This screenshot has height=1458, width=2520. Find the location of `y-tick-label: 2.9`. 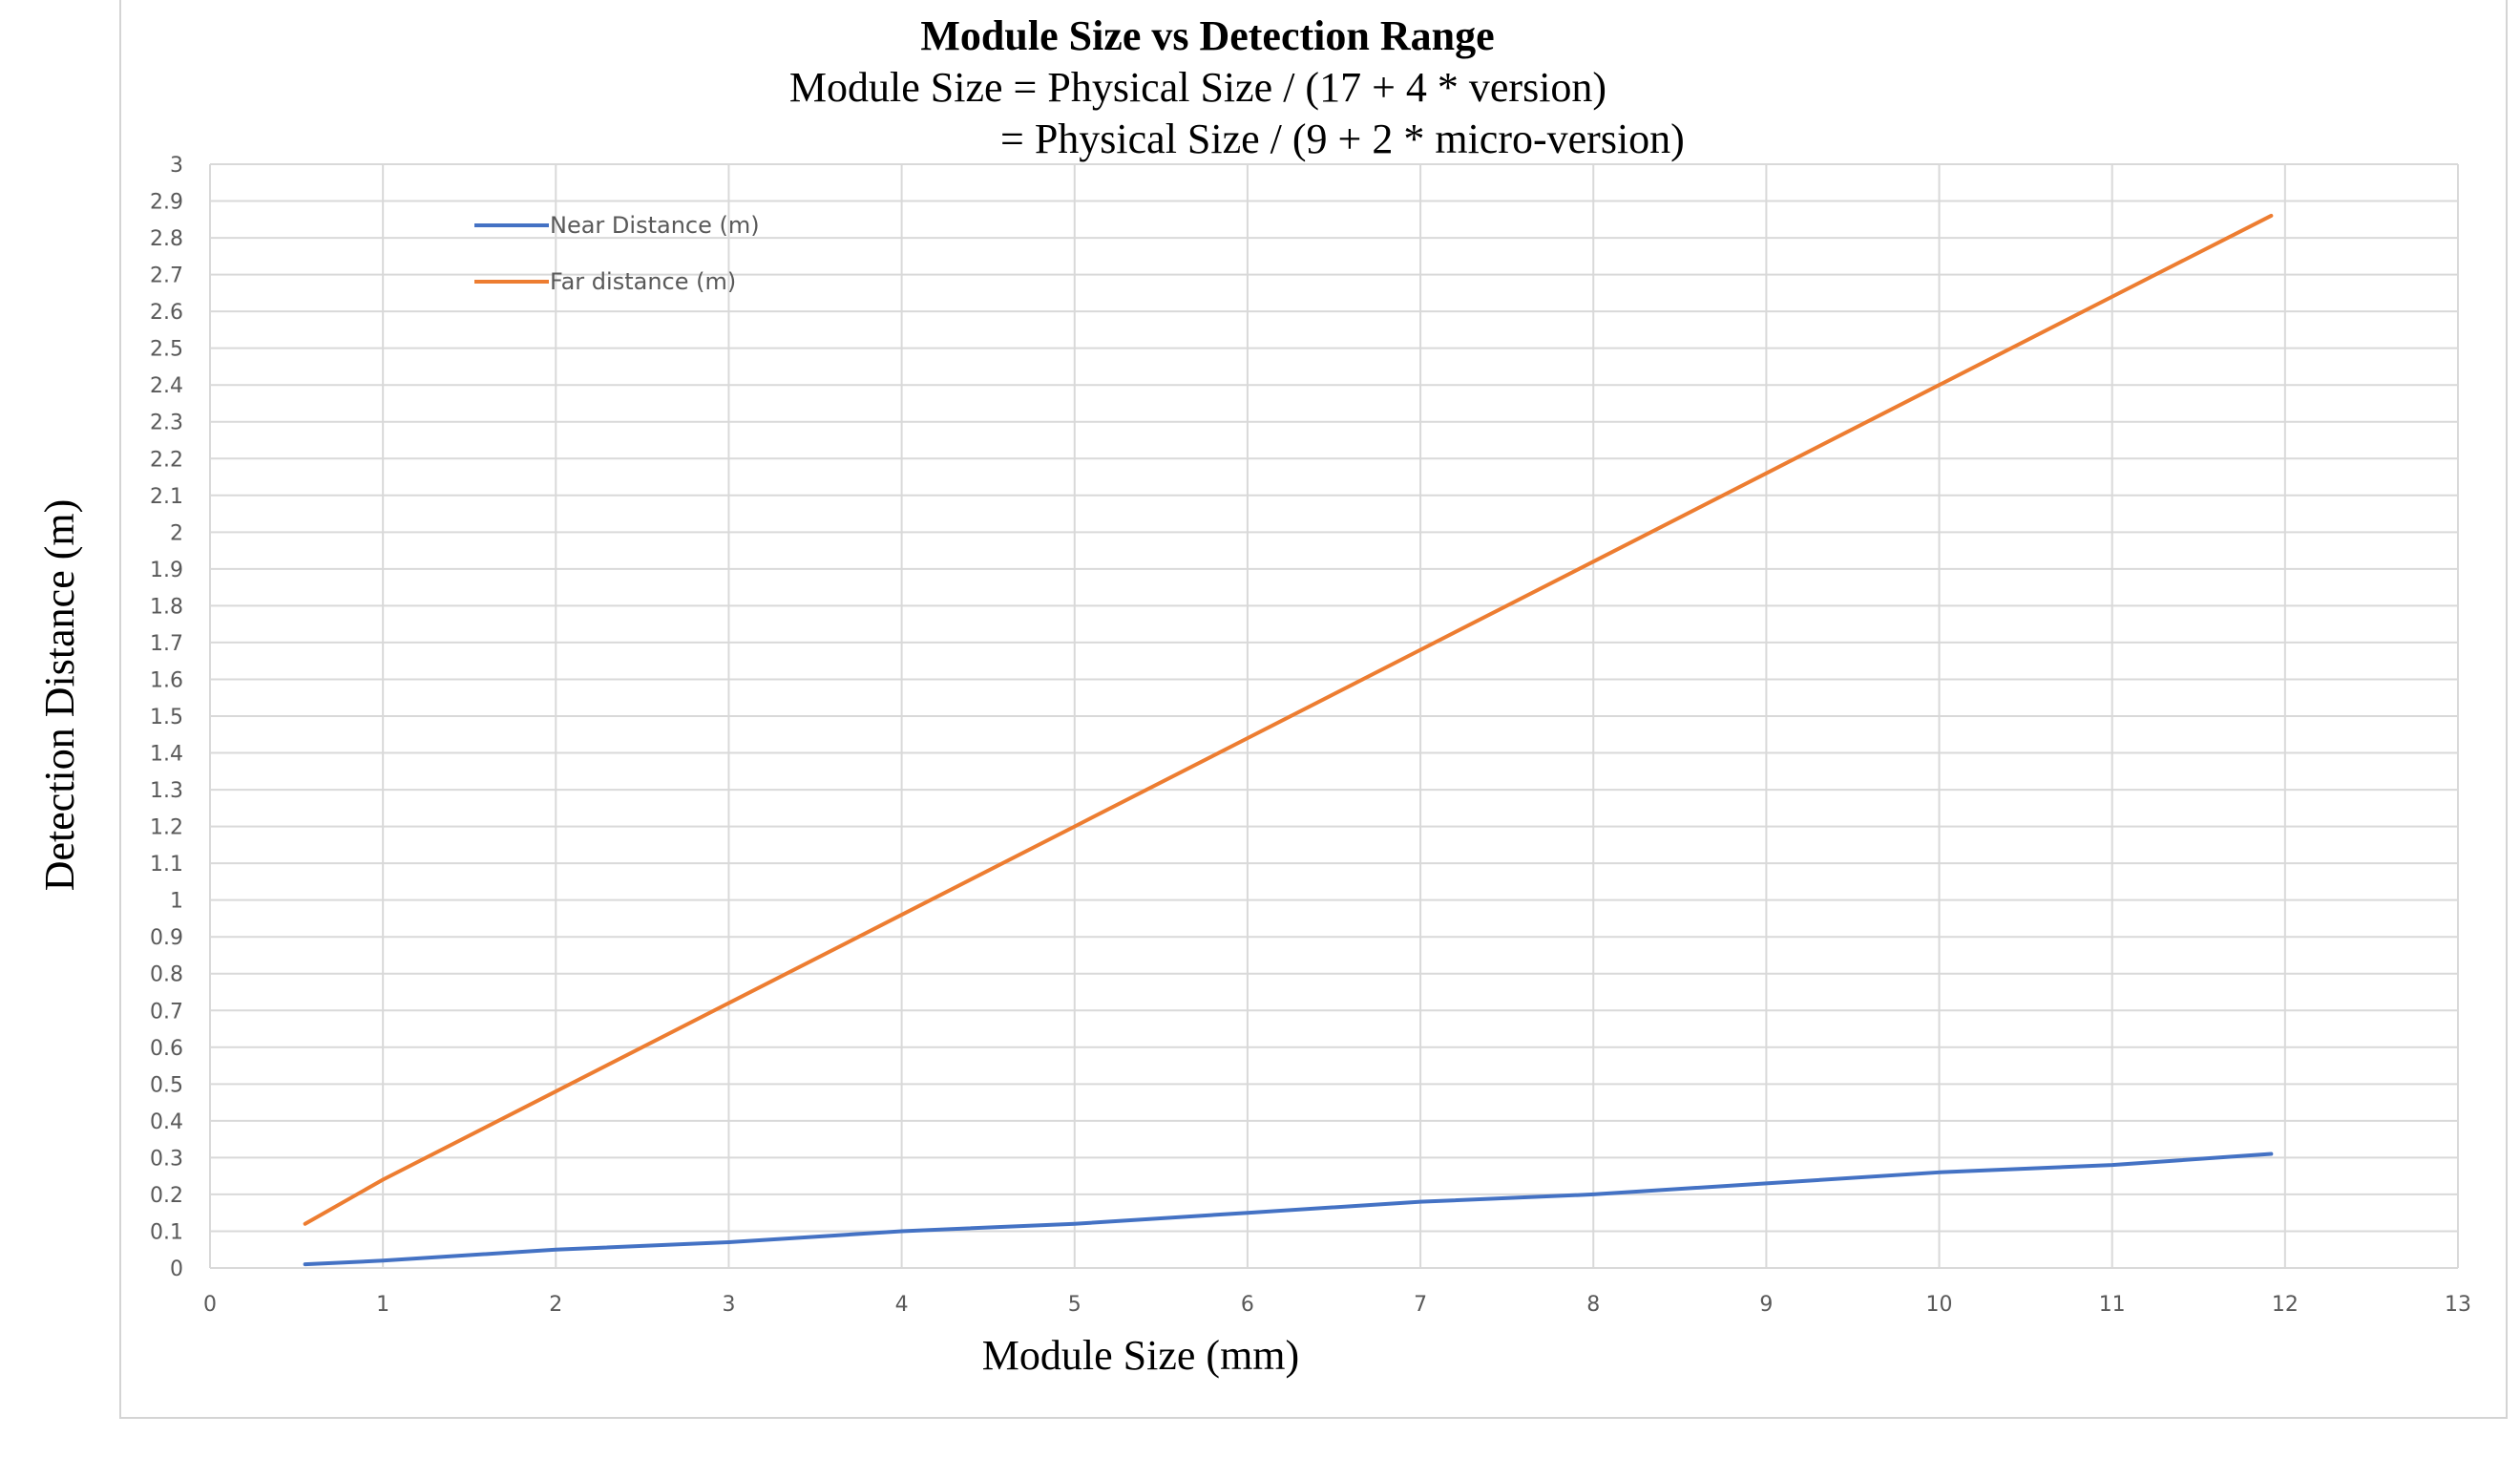

y-tick-label: 2.9 is located at coordinates (167, 203).